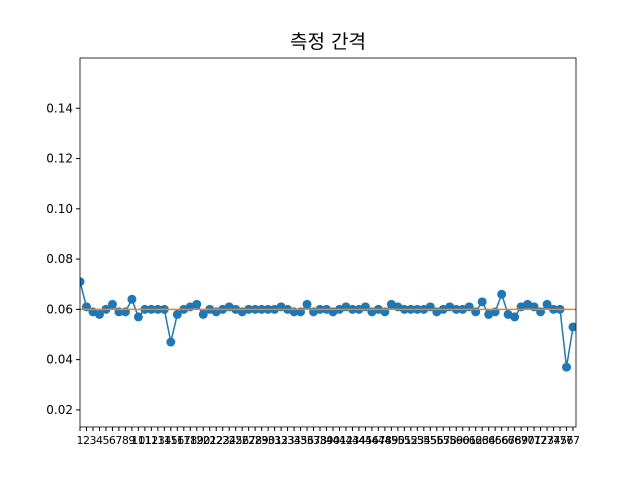  What do you see at coordinates (456, 440) in the screenshot?
I see `x-tick-label: 59` at bounding box center [456, 440].